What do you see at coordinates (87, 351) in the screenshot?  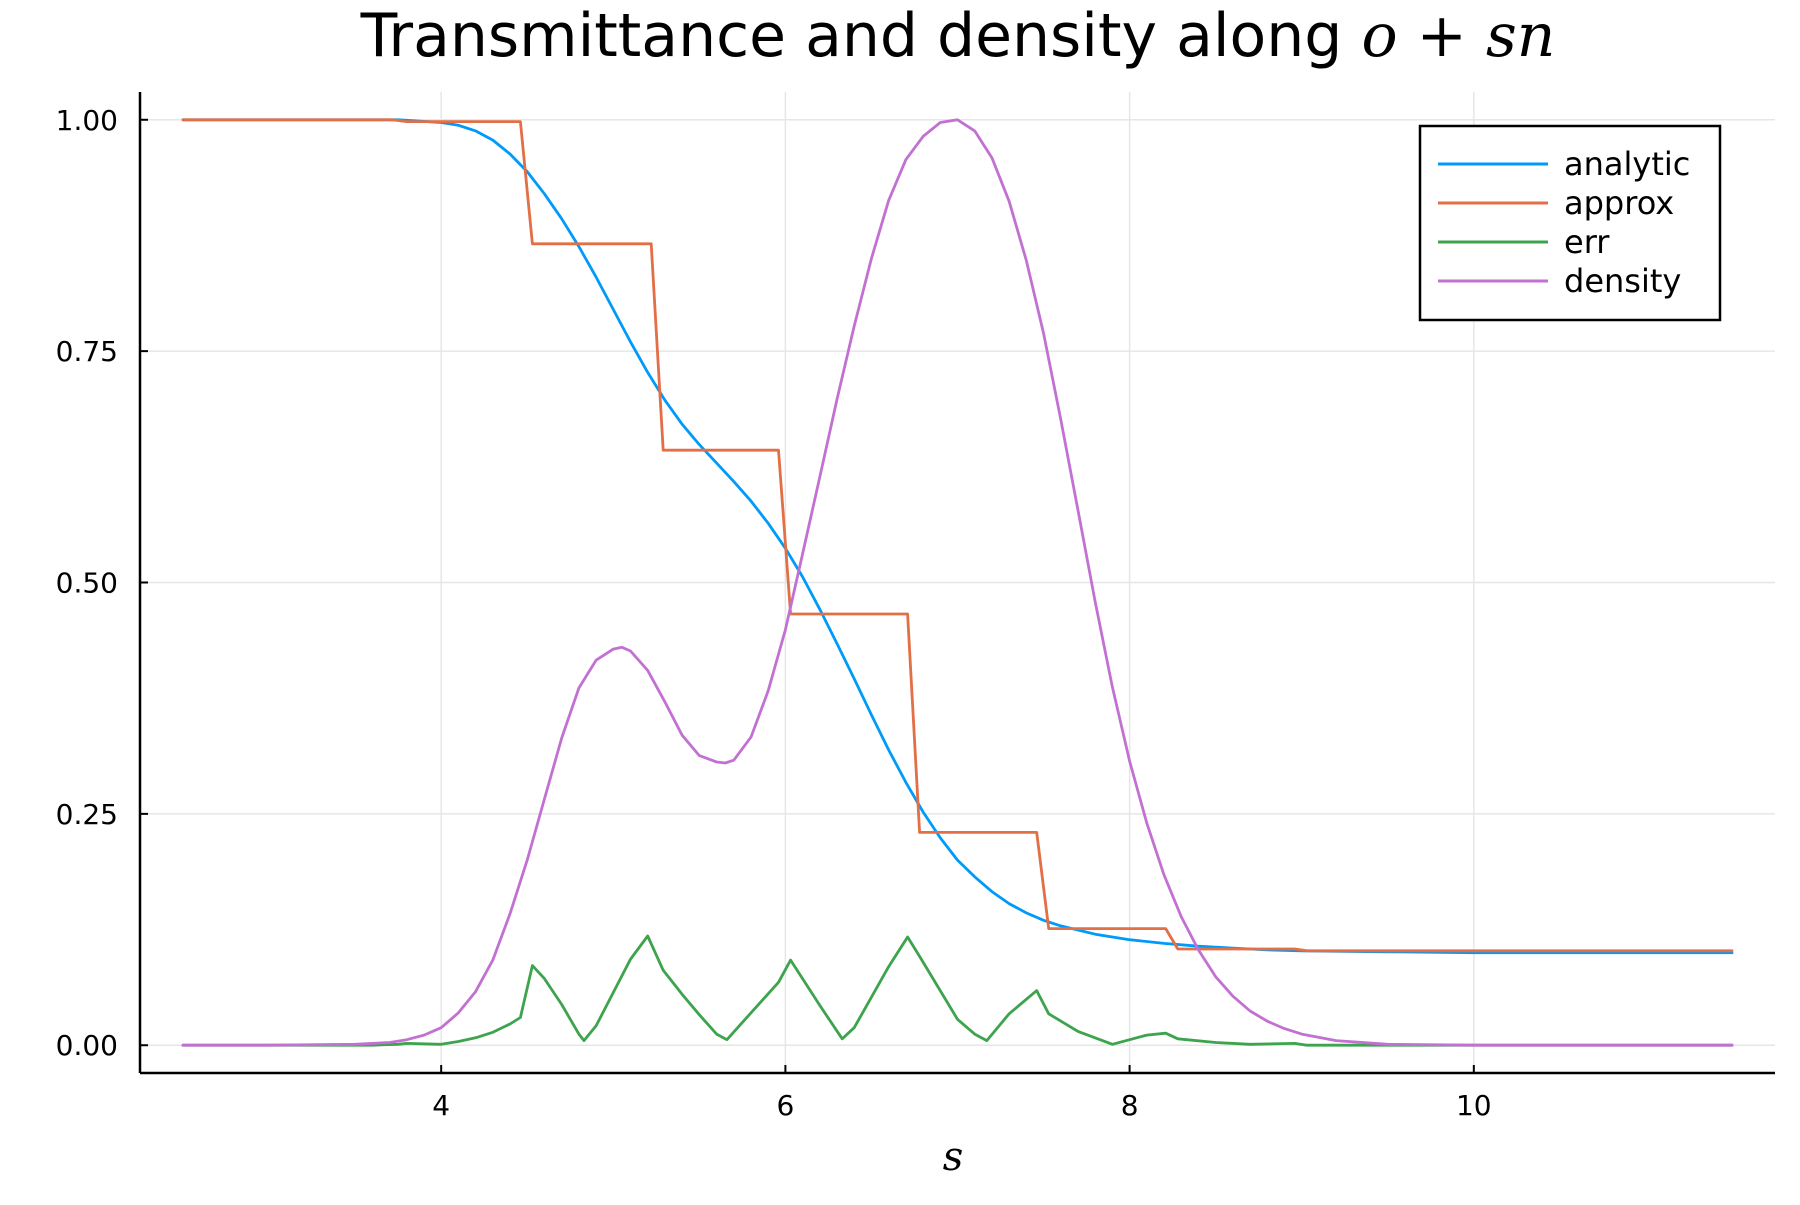 I see `y-tick-label-3: 0.75` at bounding box center [87, 351].